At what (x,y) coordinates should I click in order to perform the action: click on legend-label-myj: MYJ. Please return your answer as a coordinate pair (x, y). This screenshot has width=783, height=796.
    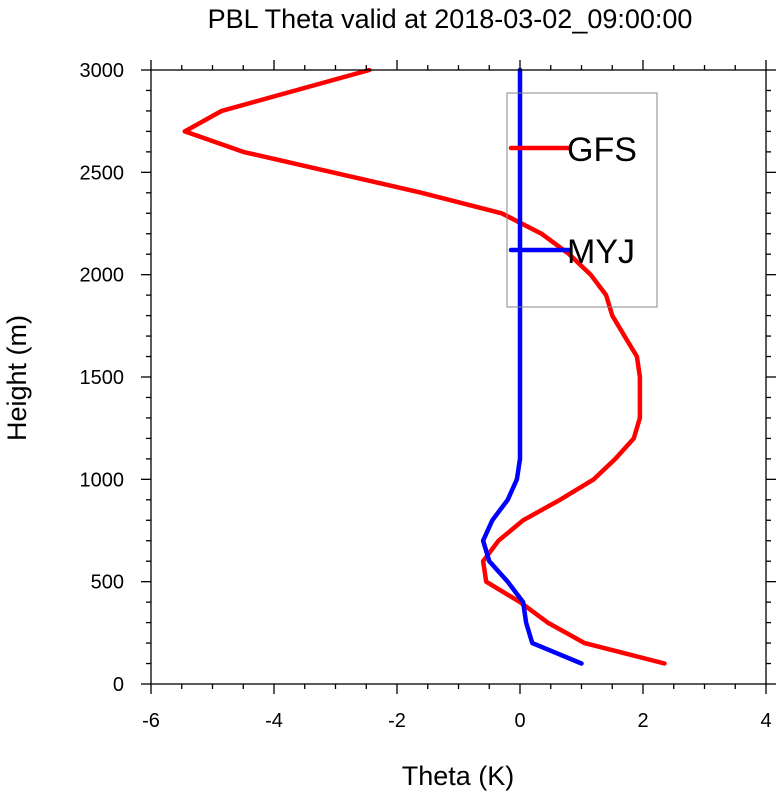
    Looking at the image, I should click on (601, 252).